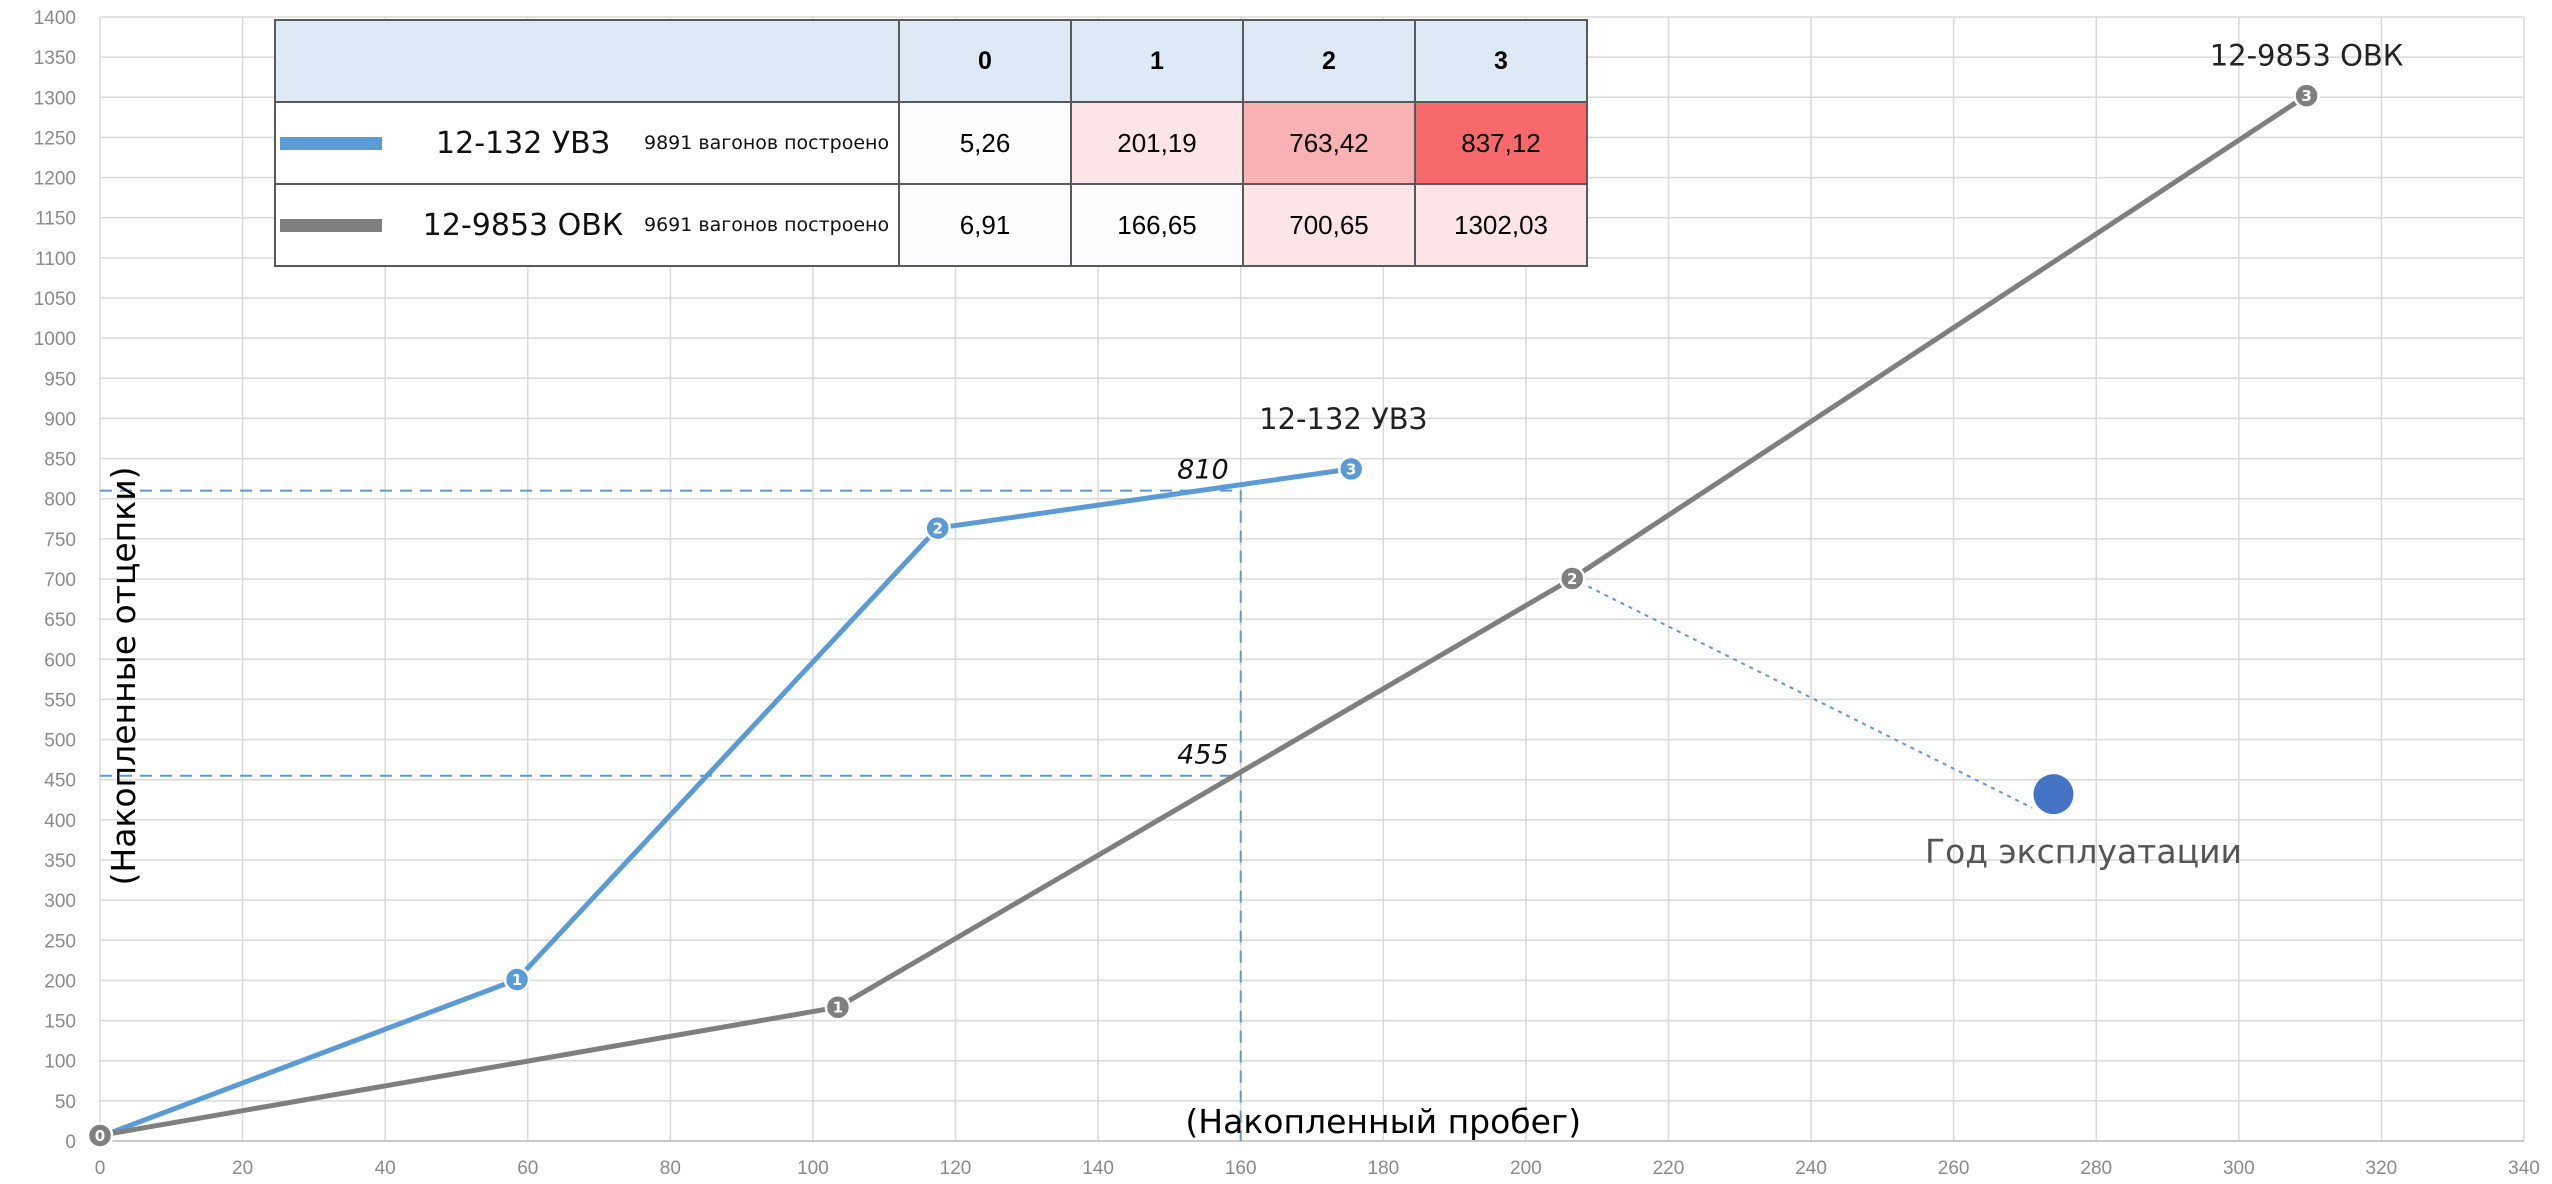 This screenshot has width=2552, height=1184. I want to click on x-tick-label: 40, so click(385, 1168).